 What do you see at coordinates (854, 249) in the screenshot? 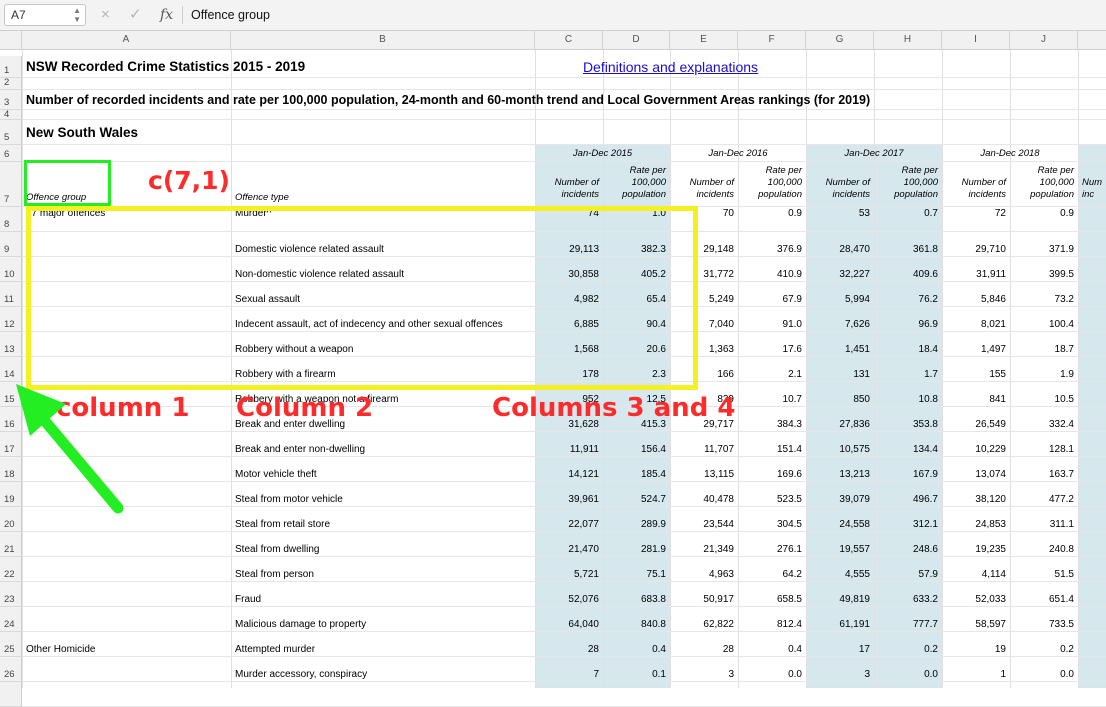
I see `value-cell: 28,470` at bounding box center [854, 249].